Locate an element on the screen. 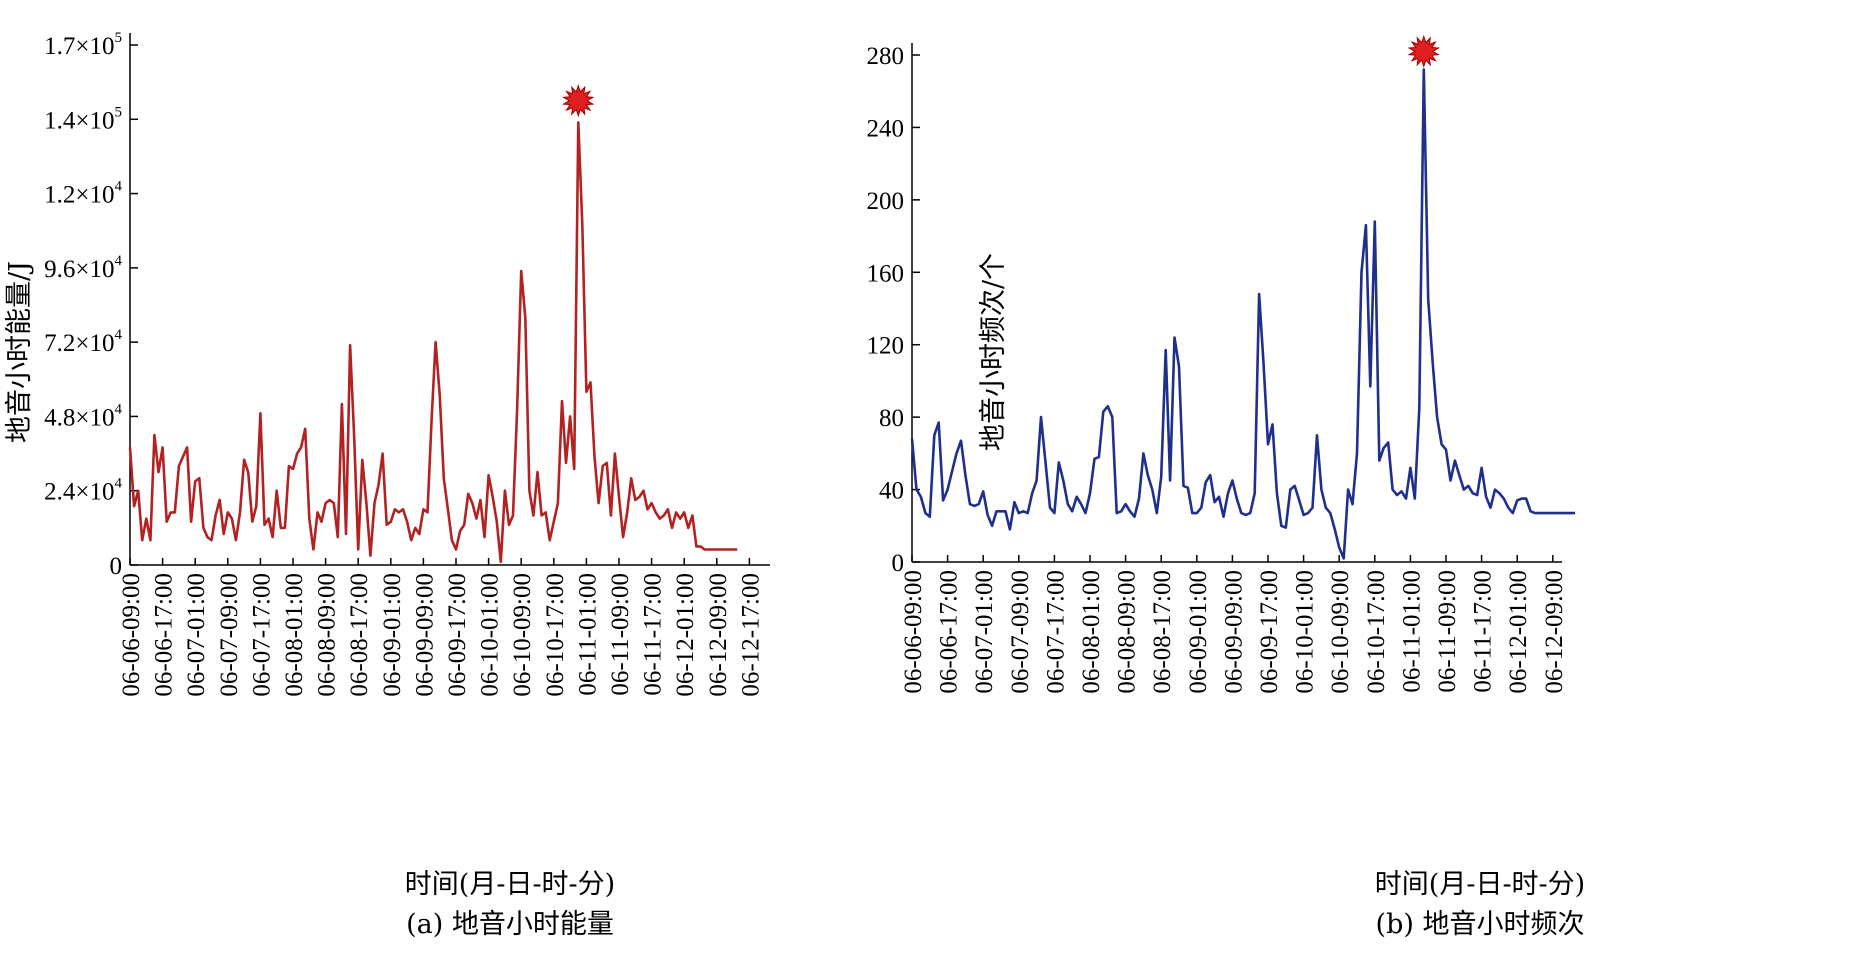 The image size is (1869, 969). series-line is located at coordinates (433, 342).